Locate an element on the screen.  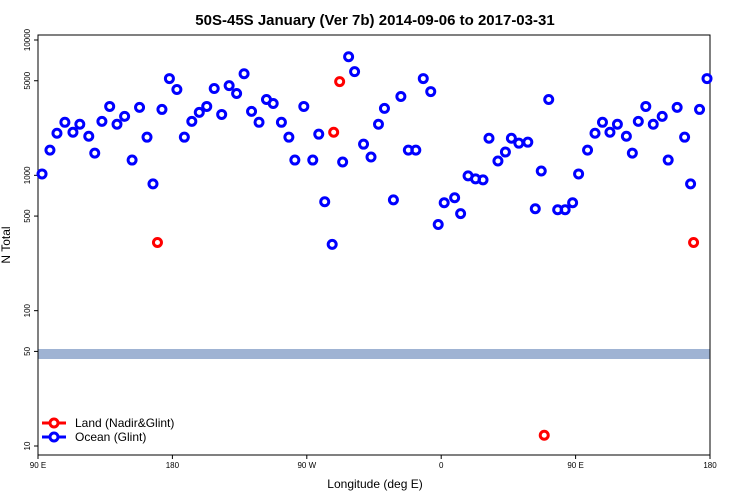
y-axis-label: N Total is located at coordinates (6, 244).